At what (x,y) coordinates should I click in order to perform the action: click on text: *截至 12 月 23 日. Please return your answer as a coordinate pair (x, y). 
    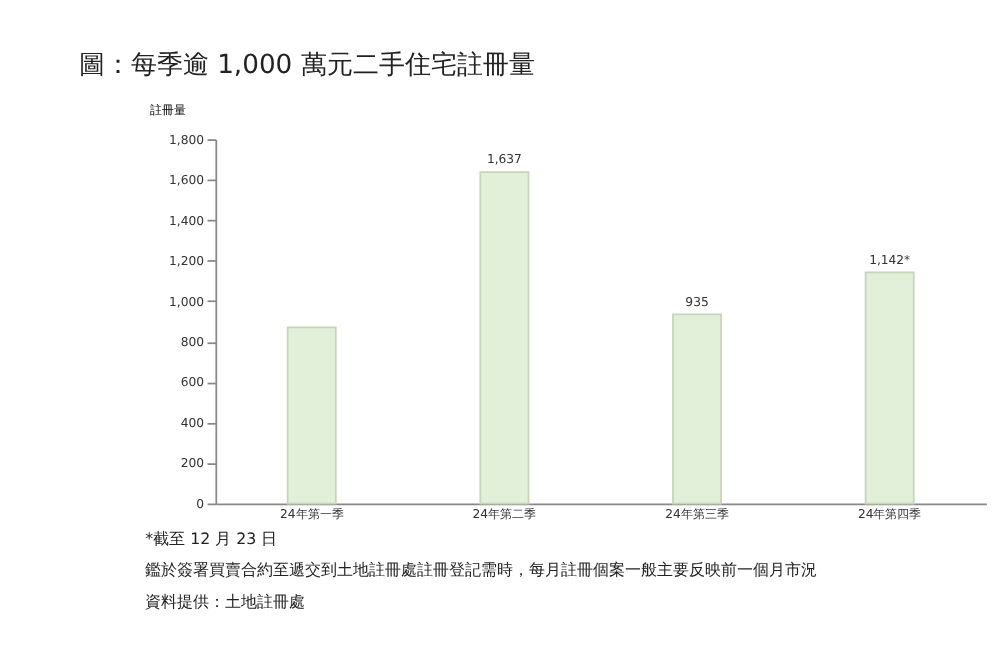
    Looking at the image, I should click on (211, 538).